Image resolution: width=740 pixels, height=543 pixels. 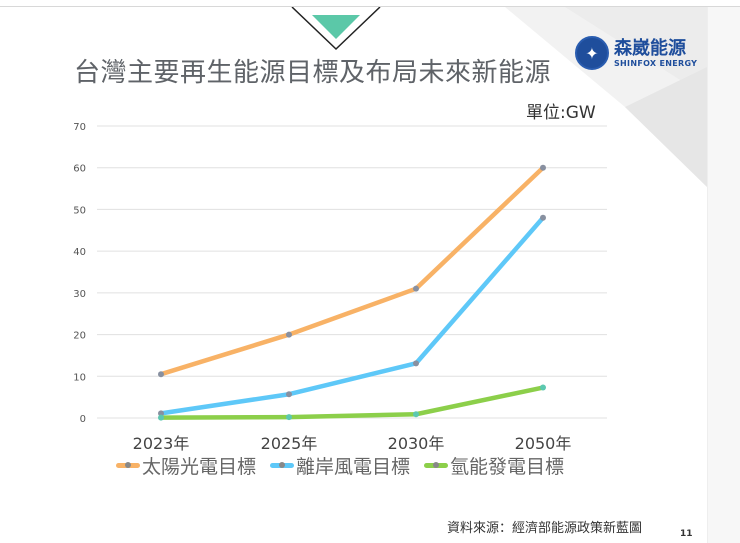 I want to click on legend-swatch-offshore-wind, so click(x=282, y=465).